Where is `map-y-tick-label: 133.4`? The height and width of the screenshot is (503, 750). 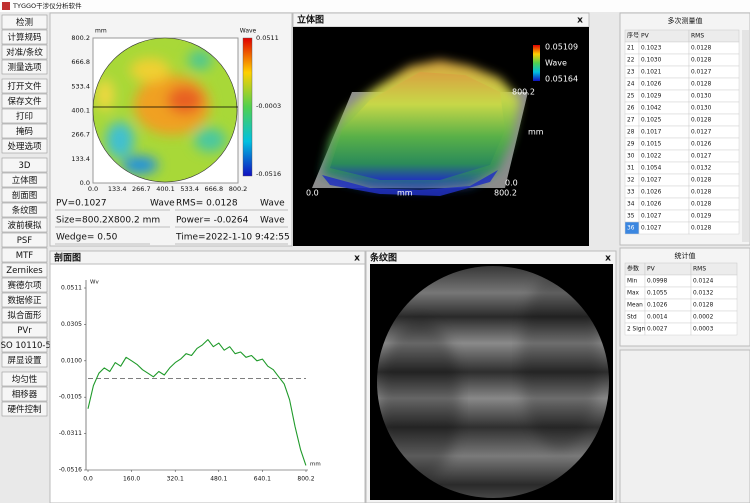
map-y-tick-label: 133.4 is located at coordinates (80, 159).